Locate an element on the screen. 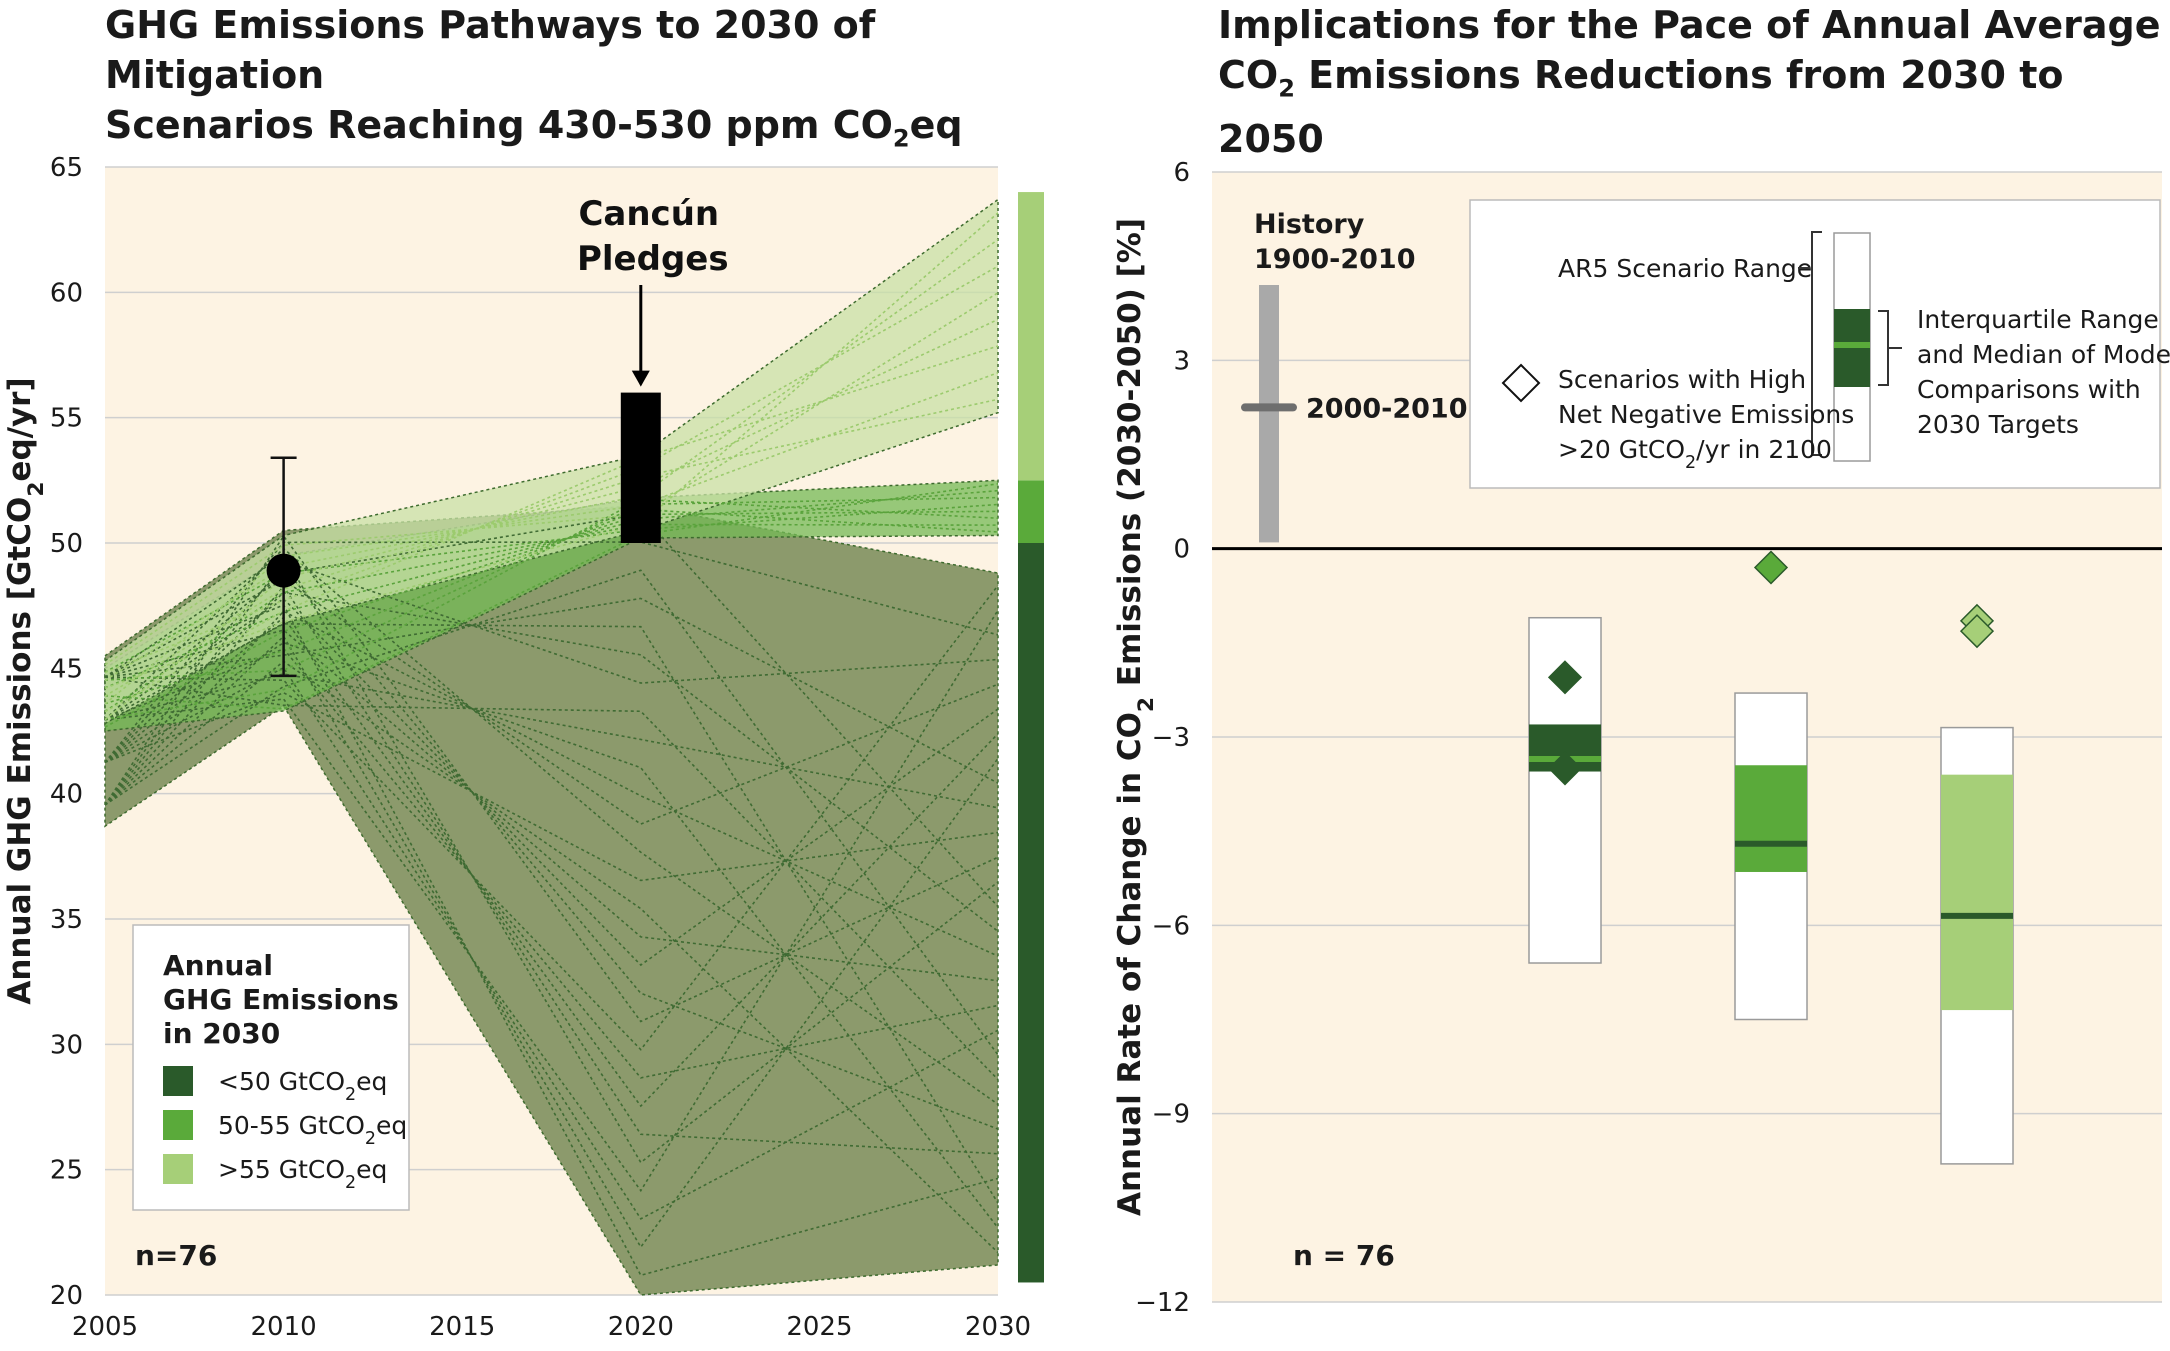  right-legend-box is located at coordinates (1815, 344).